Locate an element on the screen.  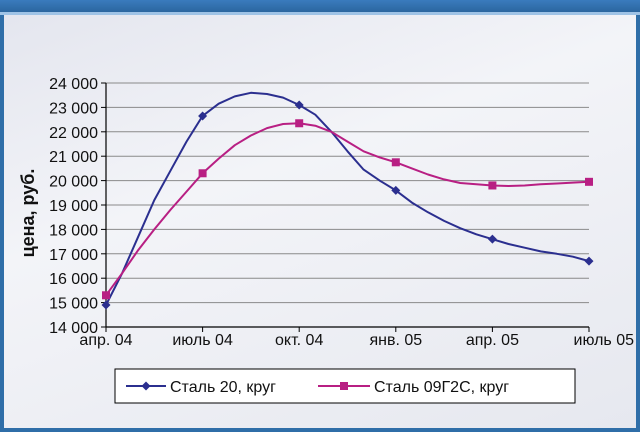
y-tick-label: 19 000 is located at coordinates (73, 206).